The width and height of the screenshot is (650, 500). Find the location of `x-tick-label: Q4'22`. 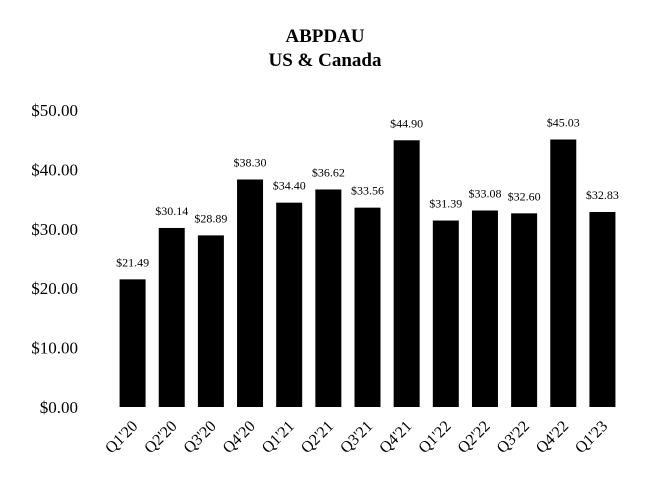

x-tick-label: Q4'22 is located at coordinates (552, 437).